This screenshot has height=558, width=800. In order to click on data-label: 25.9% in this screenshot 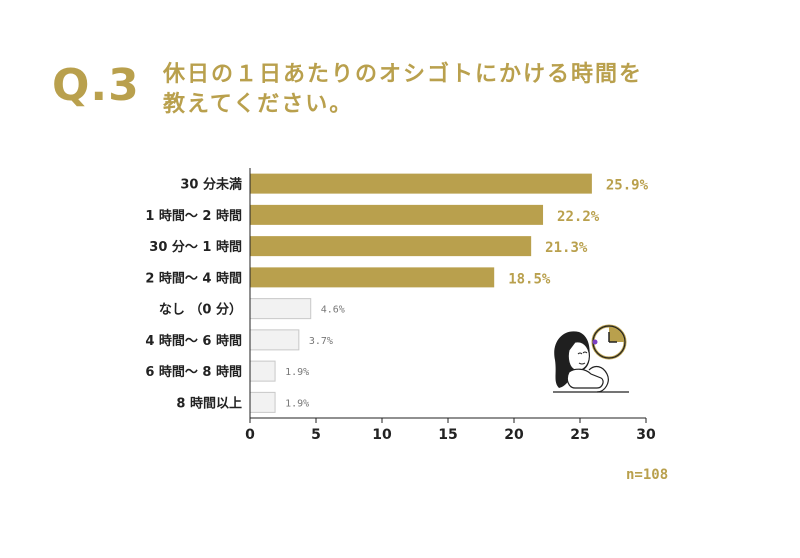, I will do `click(627, 186)`.